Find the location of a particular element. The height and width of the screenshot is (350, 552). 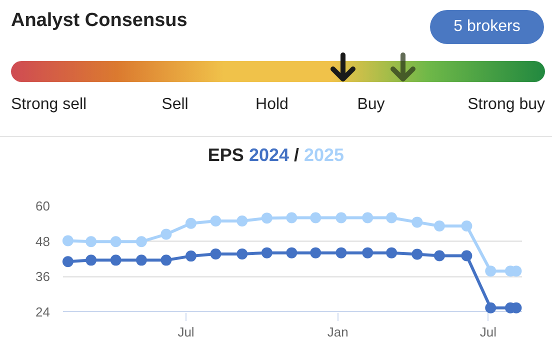

text: Analyst Consensus is located at coordinates (99, 21).